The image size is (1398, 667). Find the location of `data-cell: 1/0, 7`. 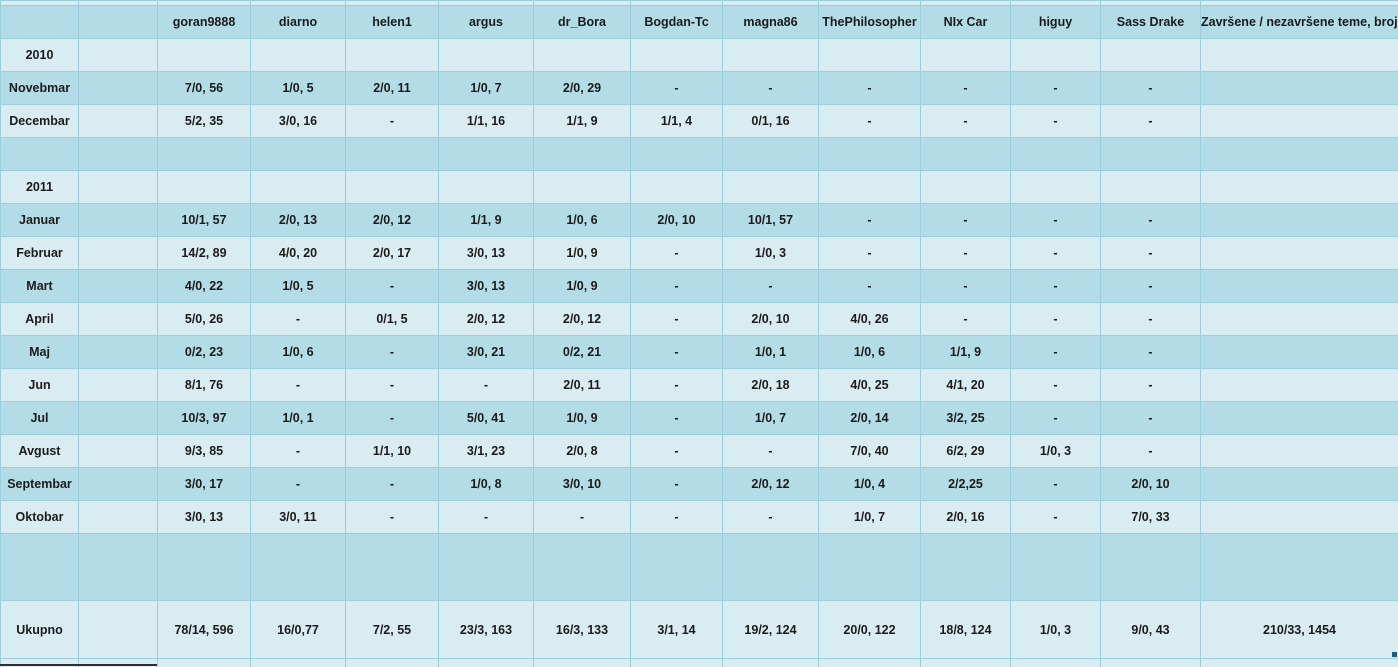

data-cell: 1/0, 7 is located at coordinates (770, 418).